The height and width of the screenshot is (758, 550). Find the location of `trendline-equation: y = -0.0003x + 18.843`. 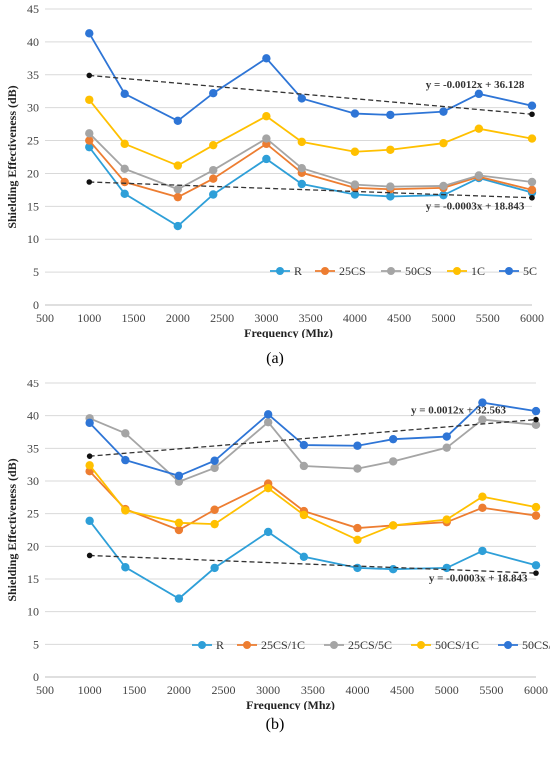

trendline-equation: y = -0.0003x + 18.843 is located at coordinates (475, 207).